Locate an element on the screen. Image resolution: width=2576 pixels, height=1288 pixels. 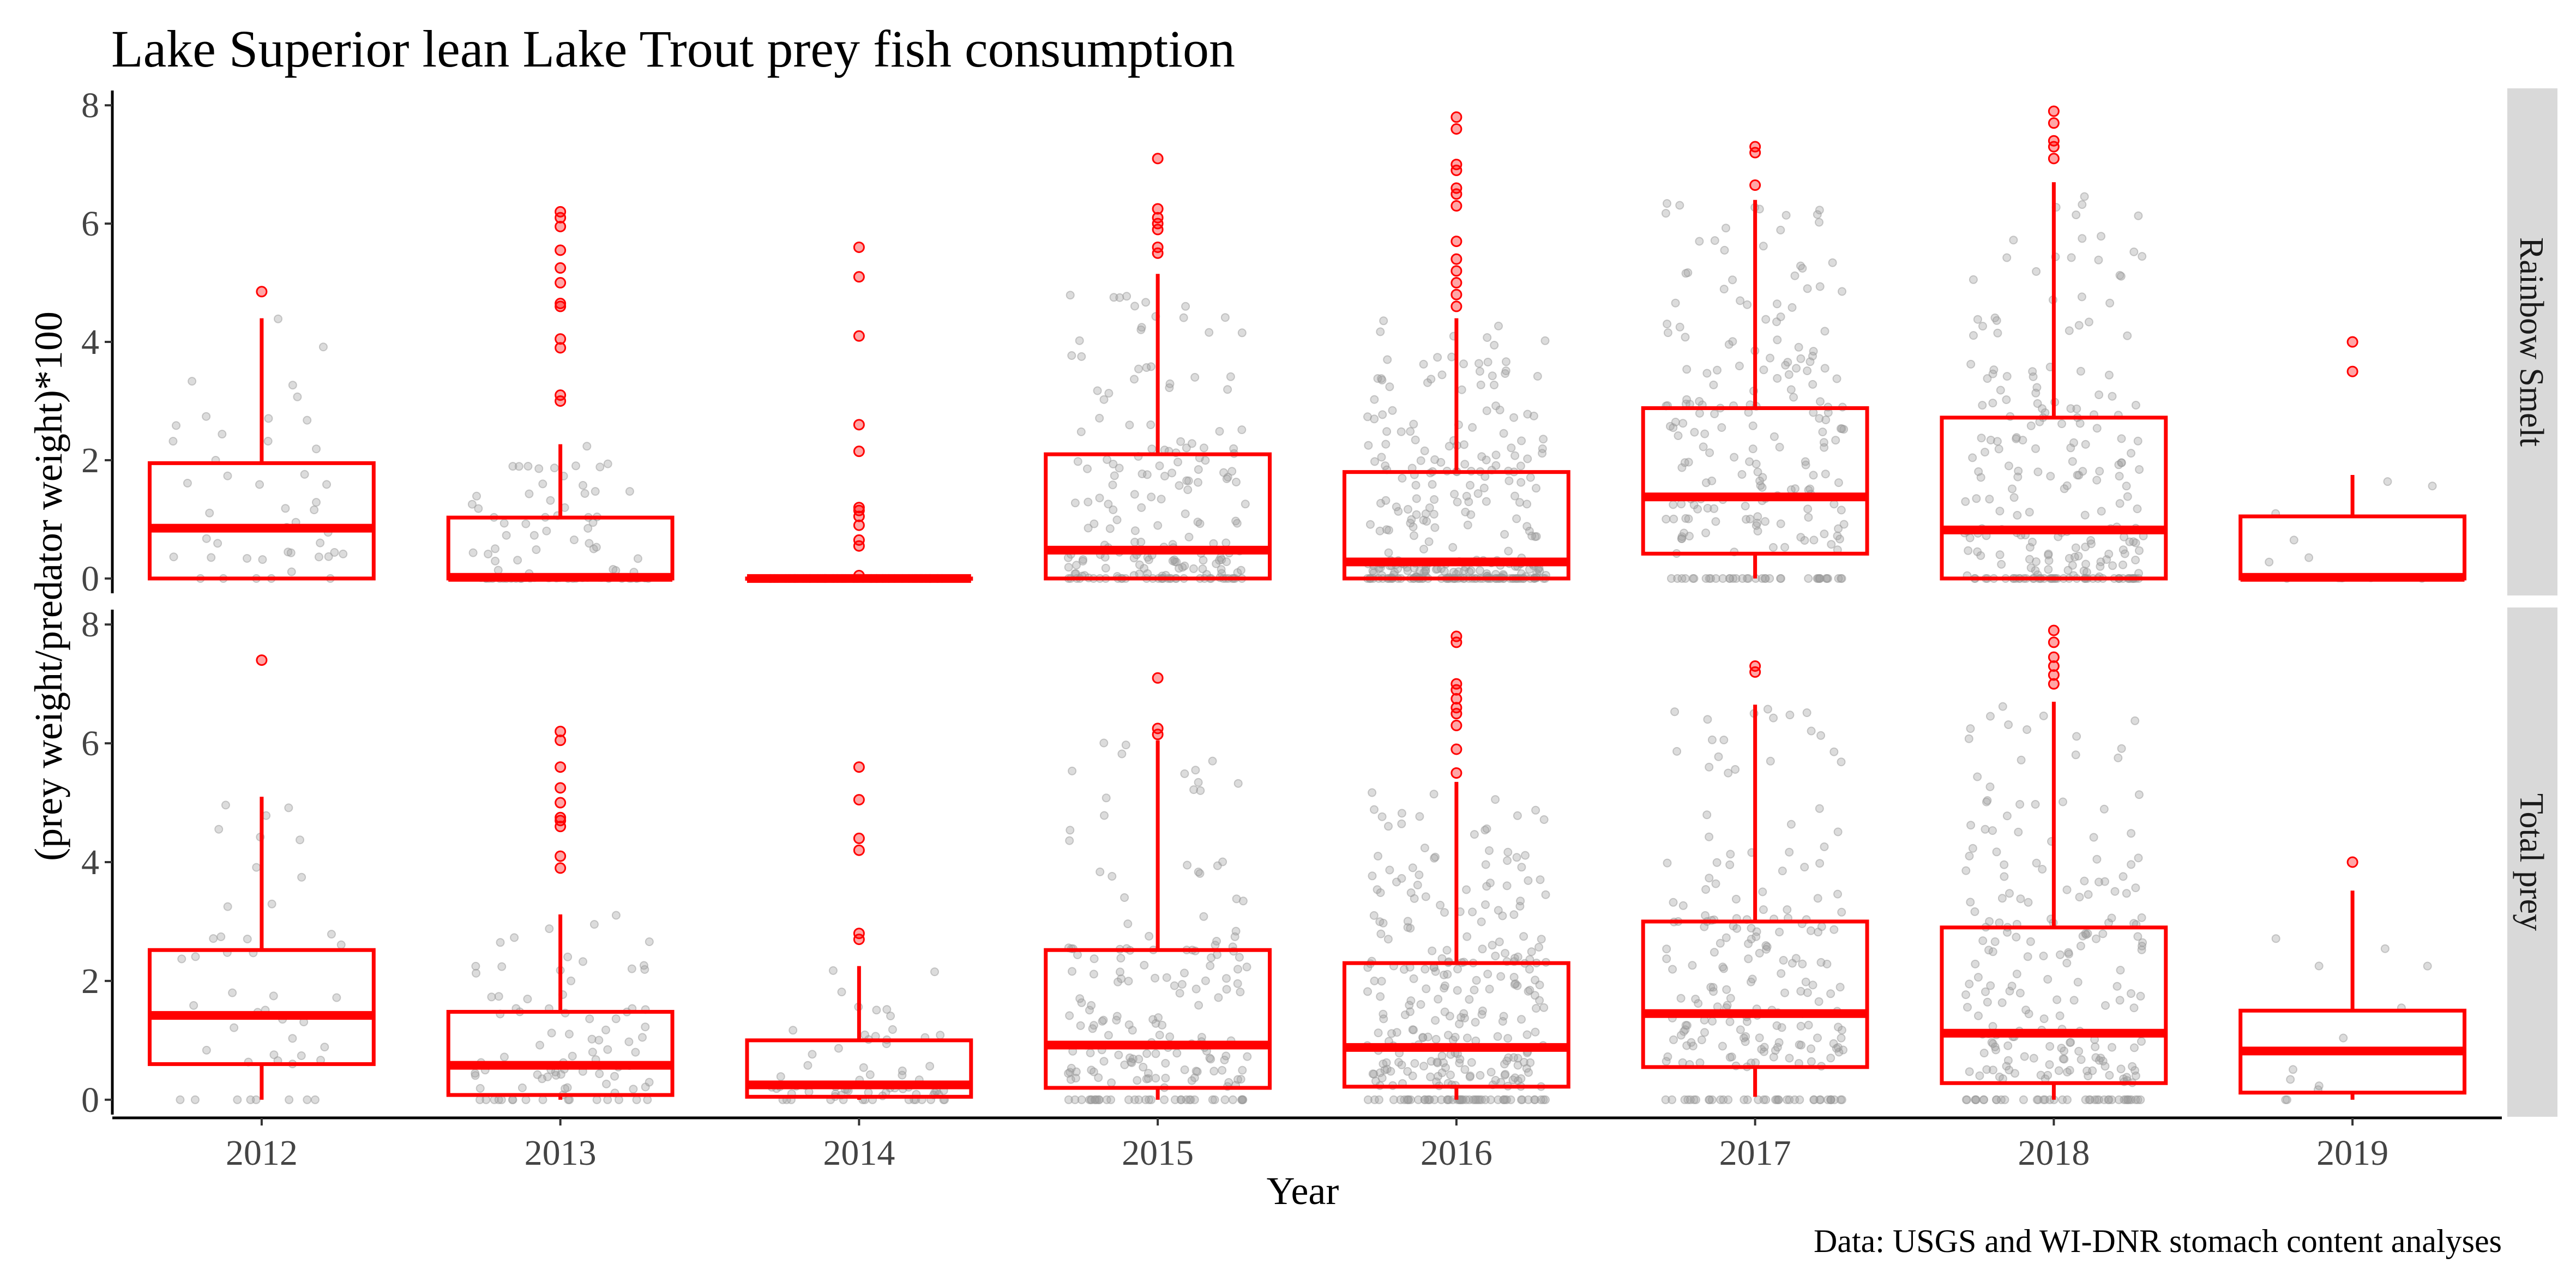
box-2014 is located at coordinates (859, 412).